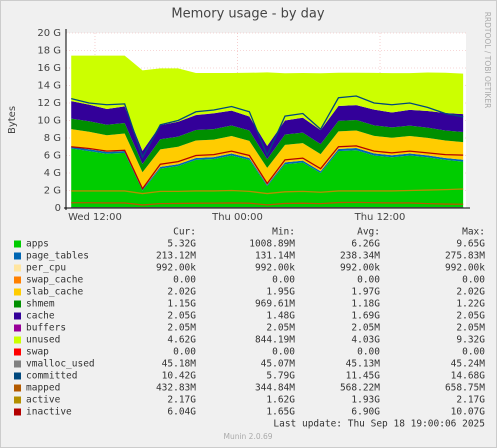 This screenshot has height=448, width=497. I want to click on x-tick-label: Thu 00:00, so click(237, 217).